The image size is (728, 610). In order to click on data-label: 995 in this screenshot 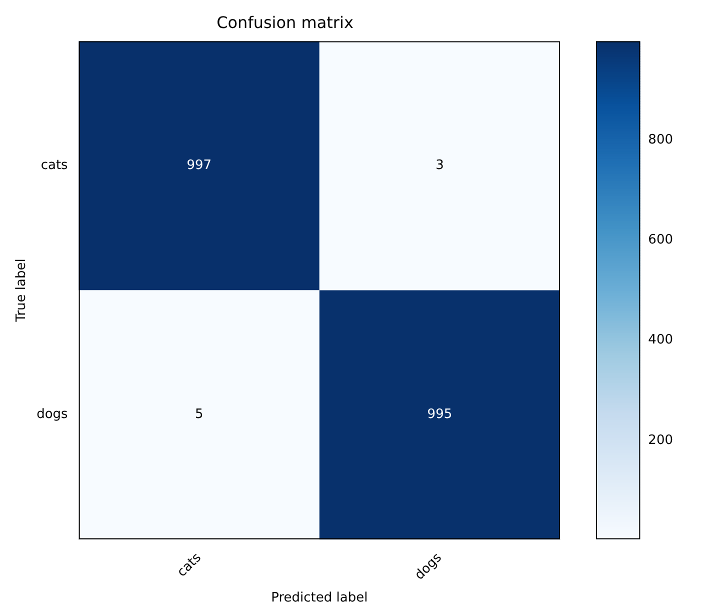, I will do `click(439, 414)`.